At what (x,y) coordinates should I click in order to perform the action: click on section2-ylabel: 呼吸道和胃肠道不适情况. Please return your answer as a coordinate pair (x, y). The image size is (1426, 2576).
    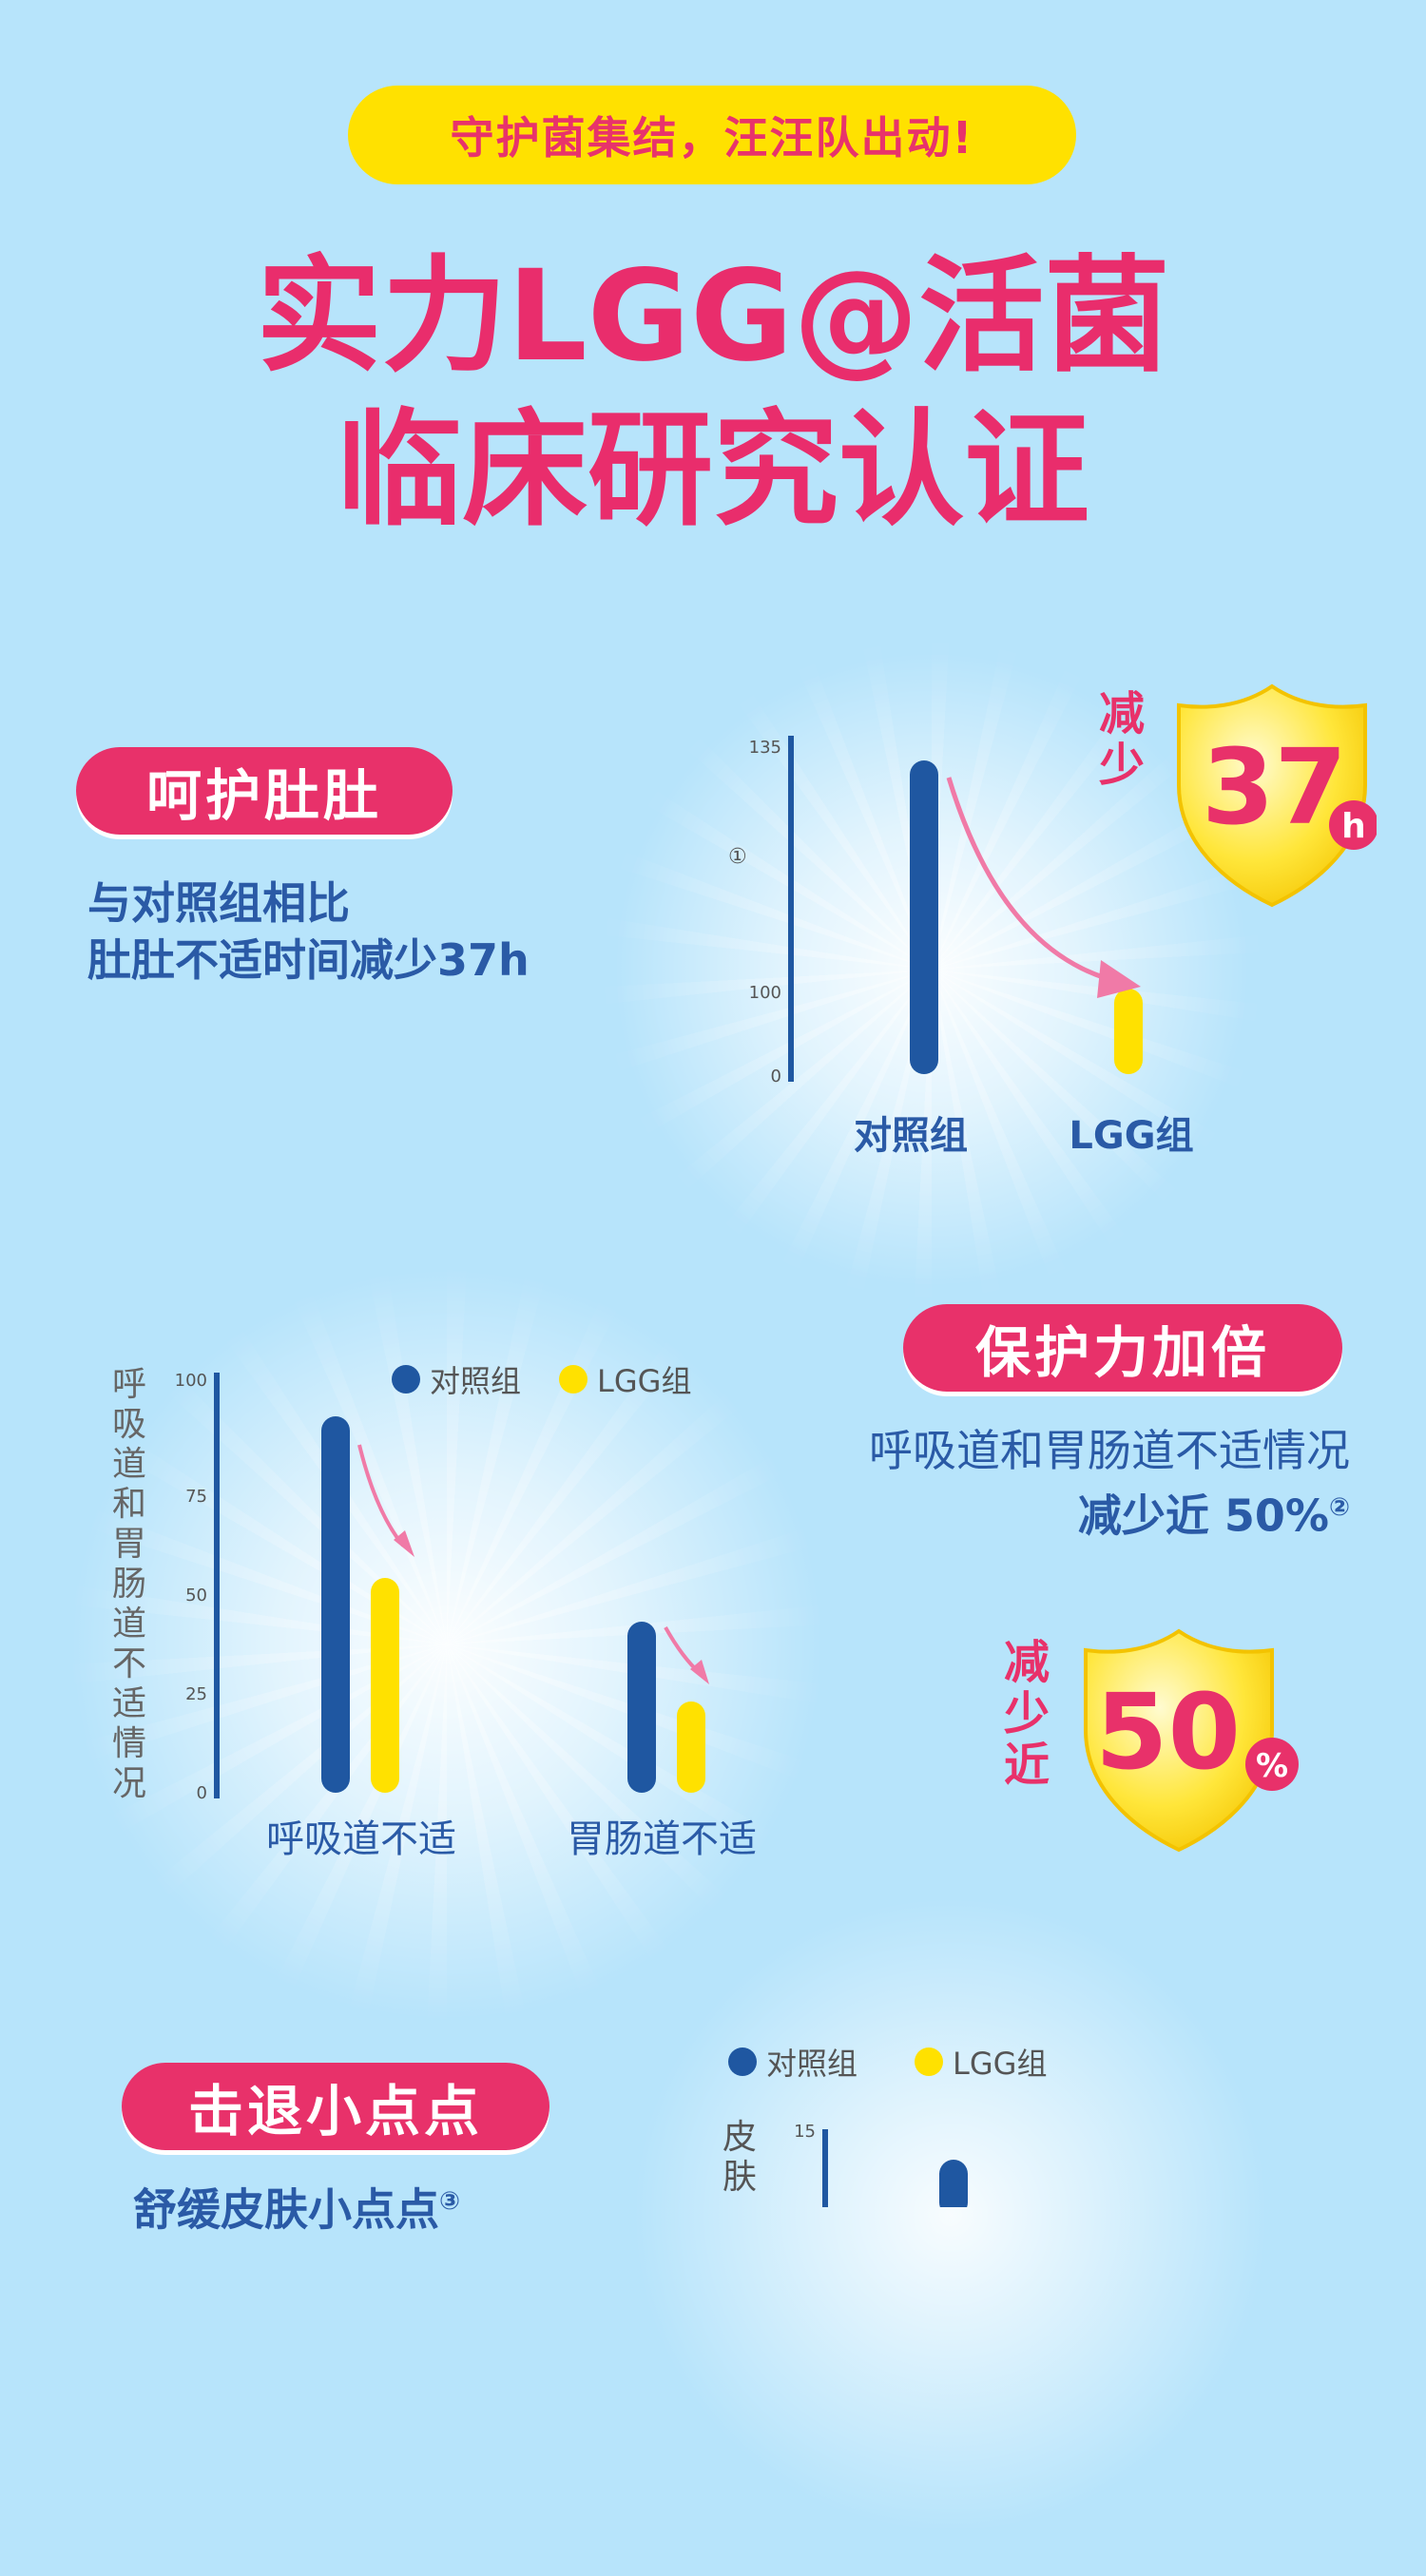
    Looking at the image, I should click on (129, 1584).